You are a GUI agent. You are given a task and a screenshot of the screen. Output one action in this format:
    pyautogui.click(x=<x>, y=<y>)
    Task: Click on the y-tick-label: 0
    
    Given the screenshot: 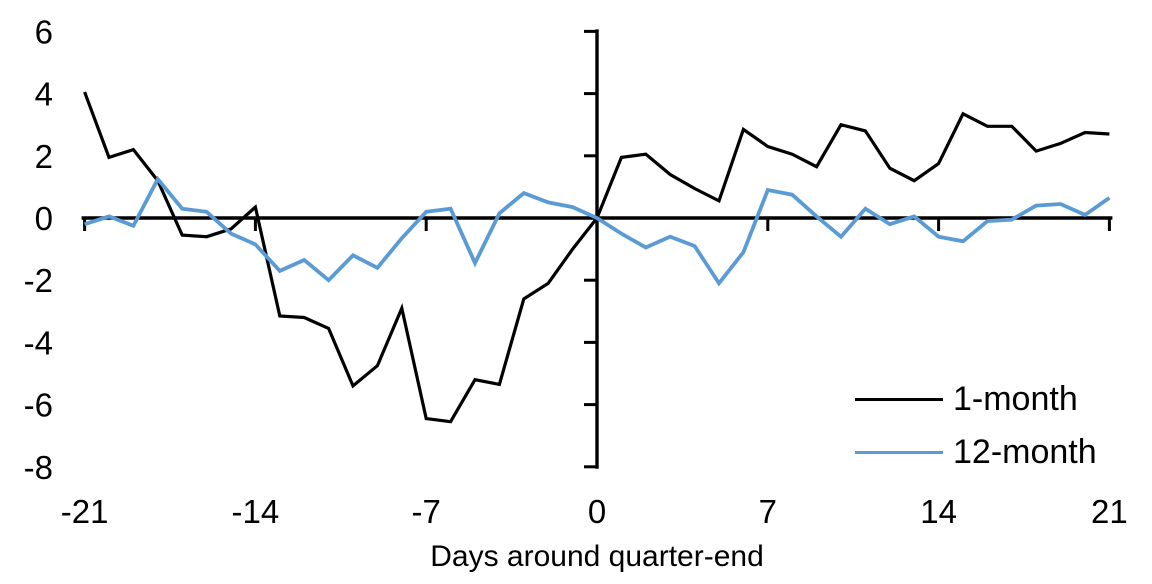 What is the action you would take?
    pyautogui.click(x=44, y=218)
    